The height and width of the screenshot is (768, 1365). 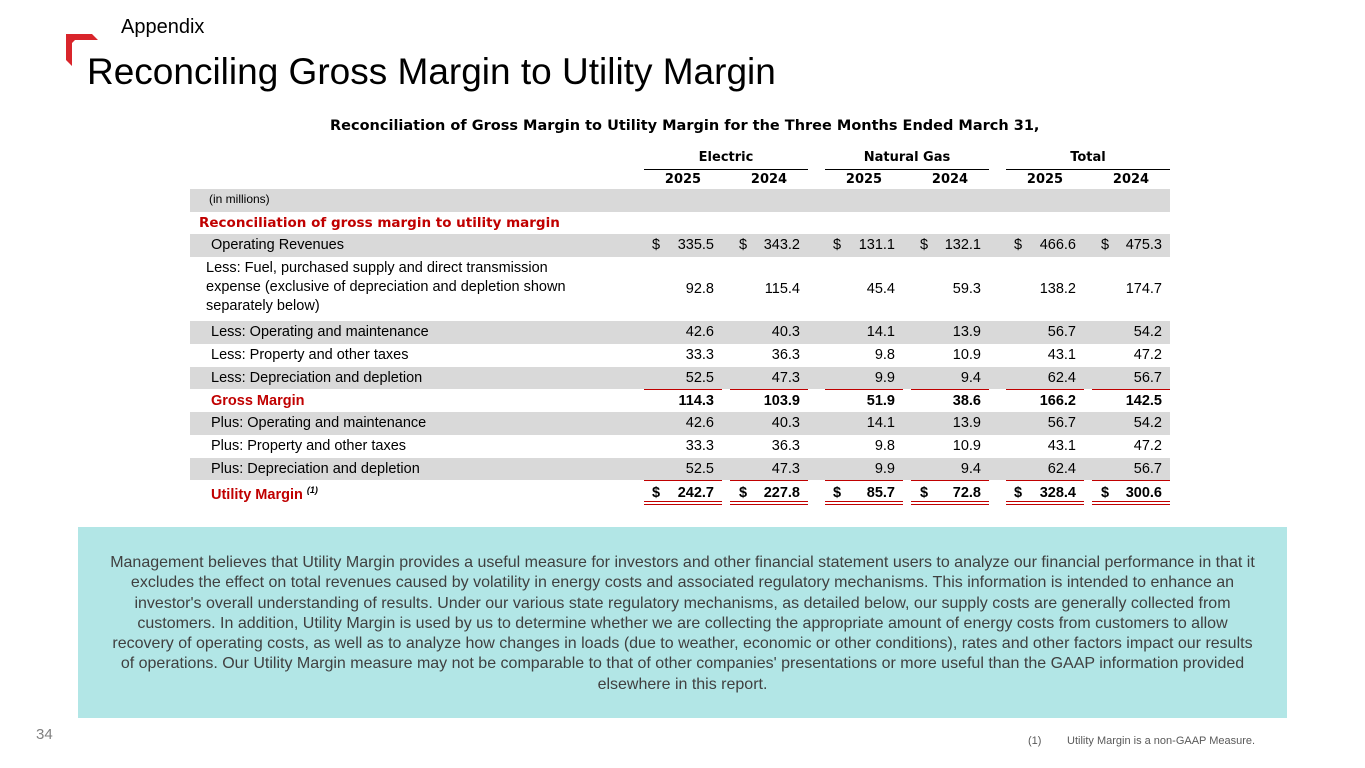 I want to click on row-label: Gross Margin, so click(x=257, y=401).